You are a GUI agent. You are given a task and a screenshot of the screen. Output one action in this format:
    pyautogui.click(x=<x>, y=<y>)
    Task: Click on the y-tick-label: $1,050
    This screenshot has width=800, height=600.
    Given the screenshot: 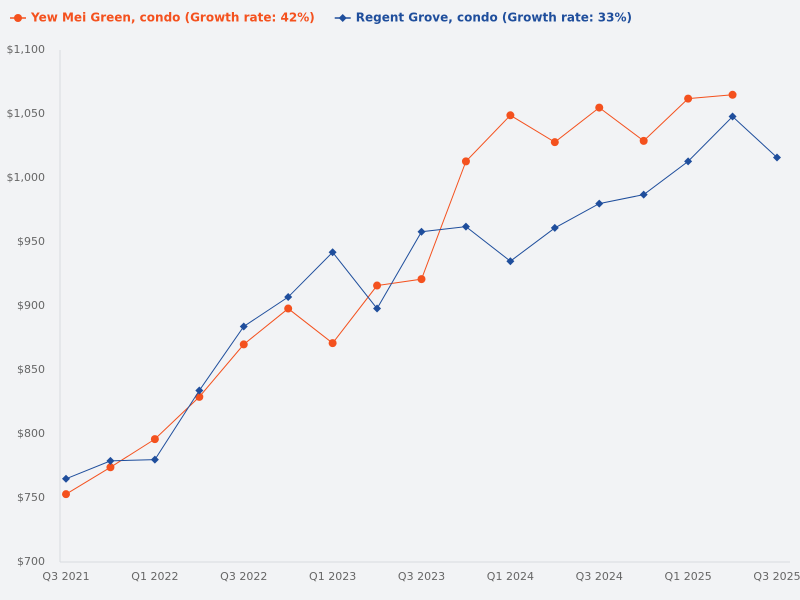 What is the action you would take?
    pyautogui.click(x=26, y=113)
    